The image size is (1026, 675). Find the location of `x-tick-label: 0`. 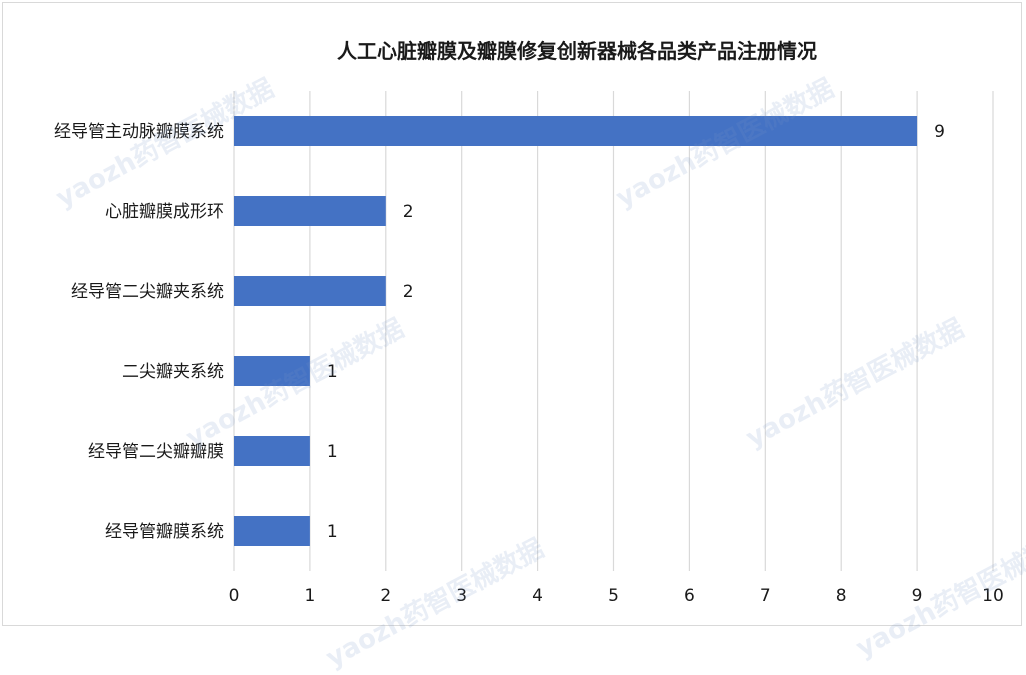

x-tick-label: 0 is located at coordinates (234, 596).